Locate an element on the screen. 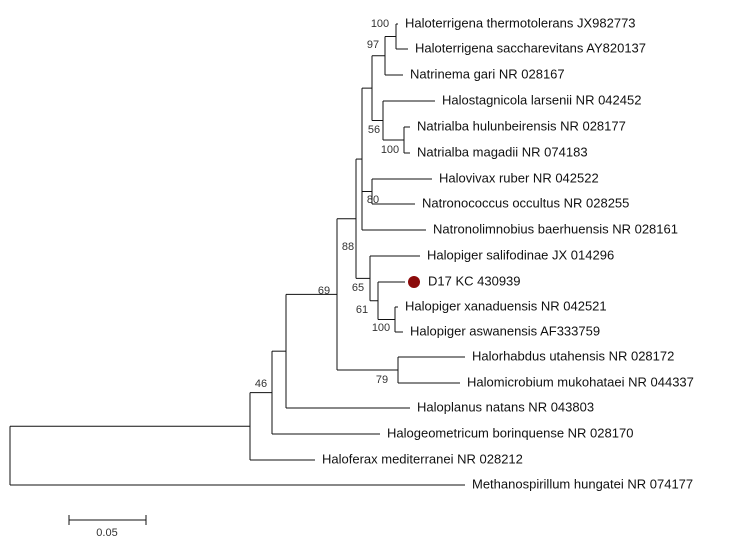  leaf-label: Halorhabdus utahensis NR 028172 is located at coordinates (573, 355).